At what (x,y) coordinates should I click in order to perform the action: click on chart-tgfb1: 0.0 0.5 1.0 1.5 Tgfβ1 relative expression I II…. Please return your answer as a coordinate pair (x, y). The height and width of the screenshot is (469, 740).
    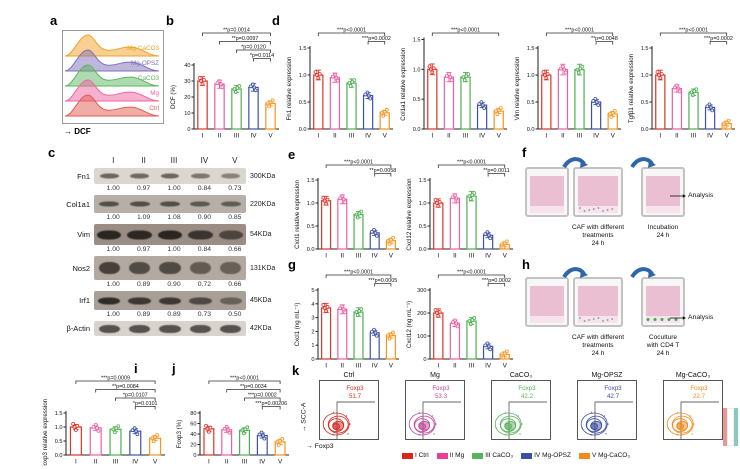
    Looking at the image, I should click on (682, 84).